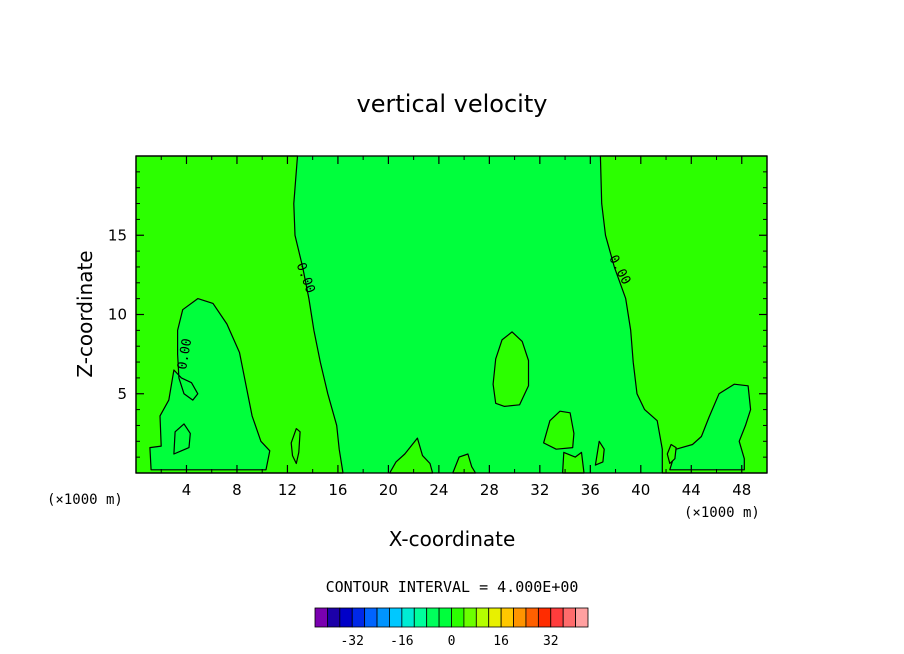 The width and height of the screenshot is (904, 654). I want to click on x-tick-label-12: 12, so click(287, 490).